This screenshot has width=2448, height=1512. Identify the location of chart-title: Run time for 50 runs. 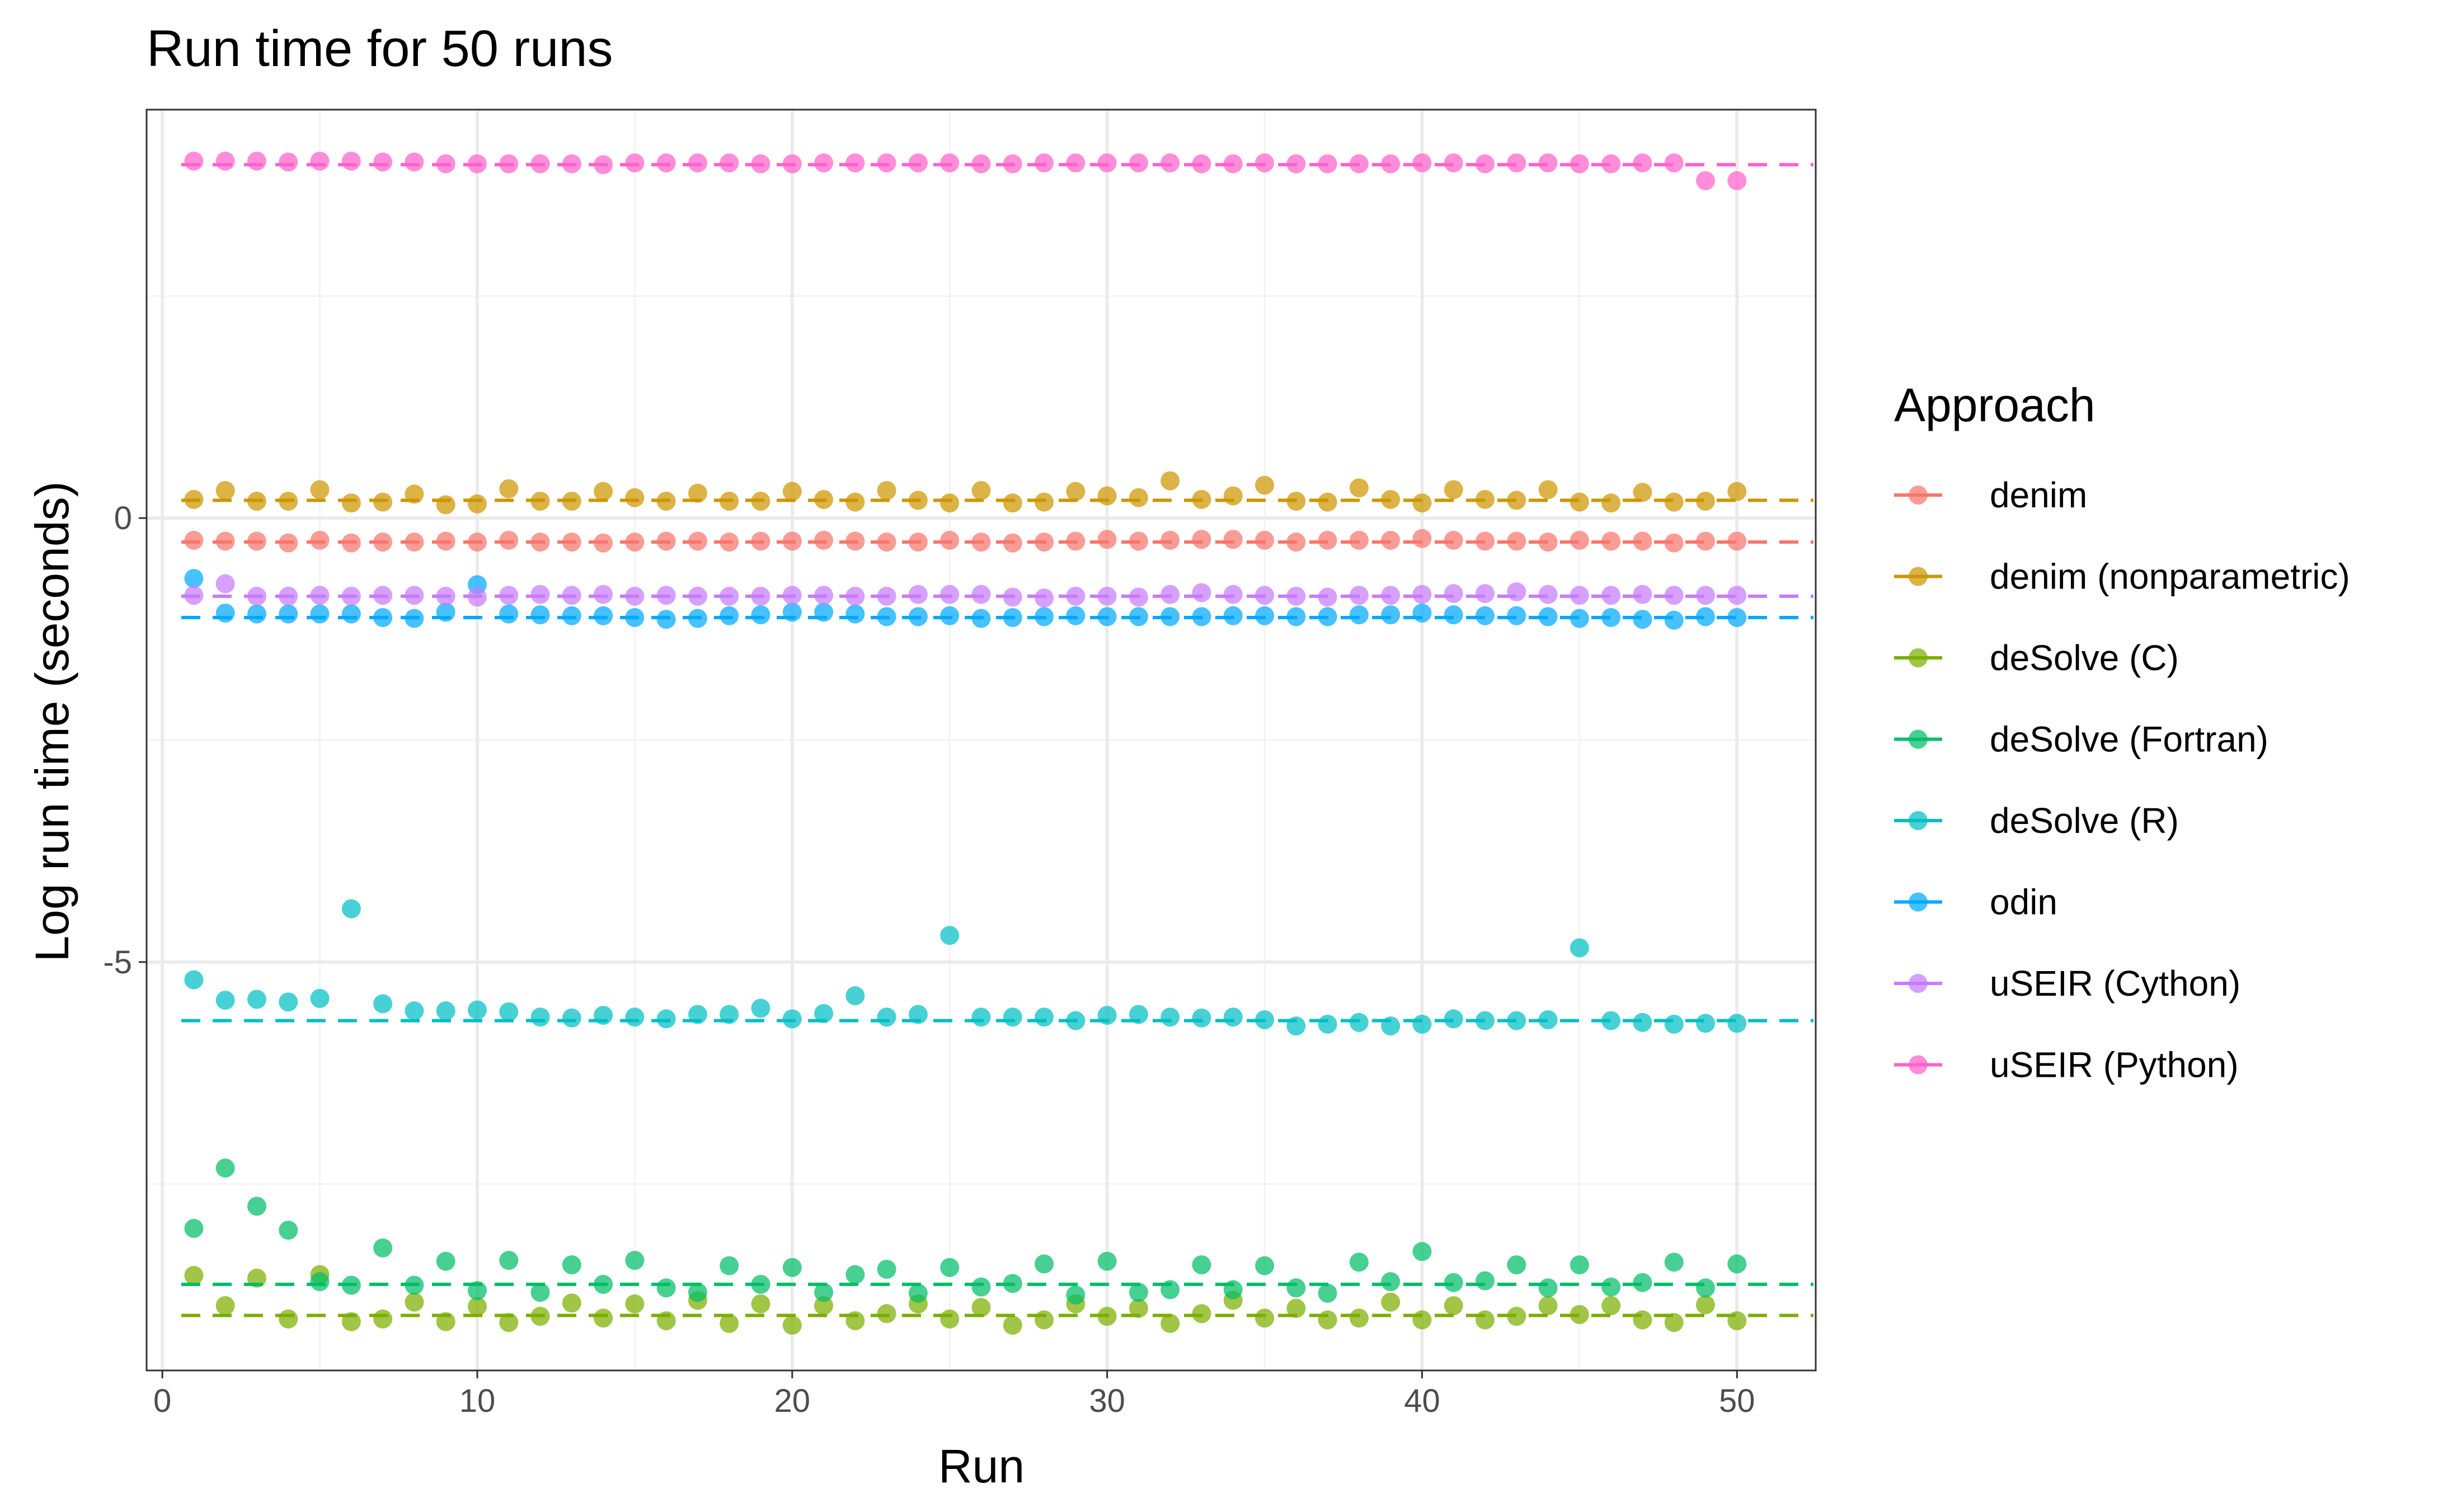
(380, 49).